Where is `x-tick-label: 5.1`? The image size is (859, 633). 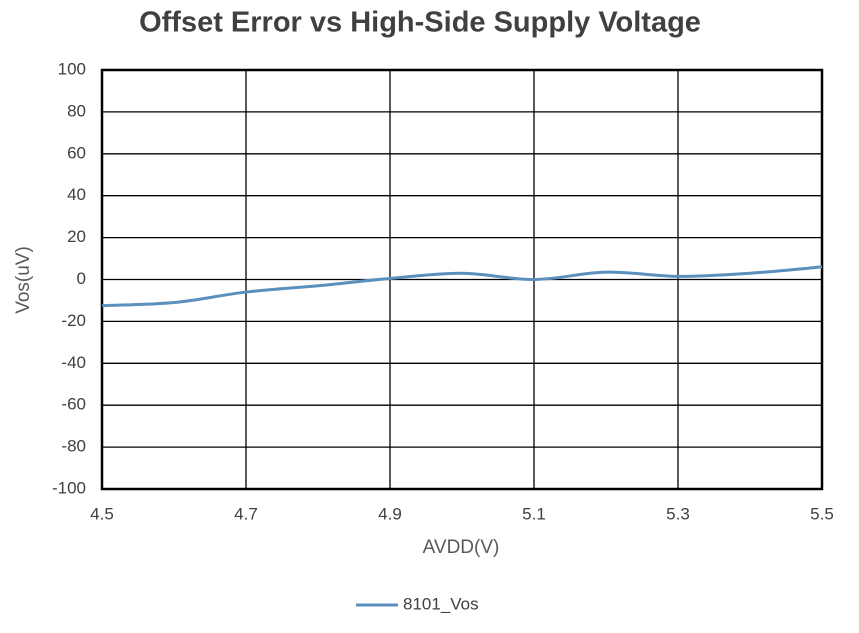
x-tick-label: 5.1 is located at coordinates (534, 513).